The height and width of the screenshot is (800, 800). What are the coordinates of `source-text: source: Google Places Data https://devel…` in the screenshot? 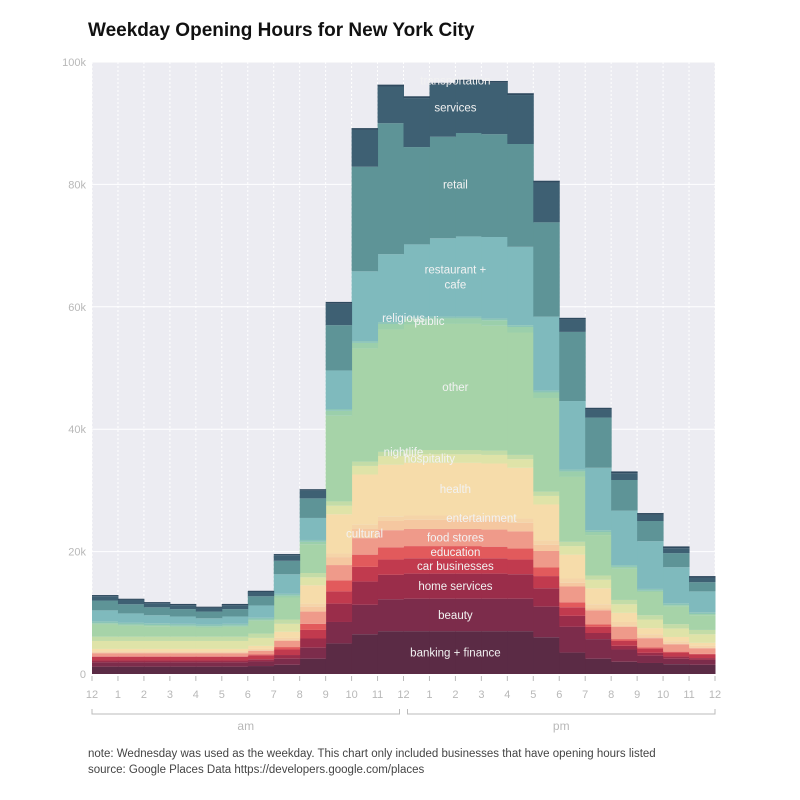 It's located at (256, 770).